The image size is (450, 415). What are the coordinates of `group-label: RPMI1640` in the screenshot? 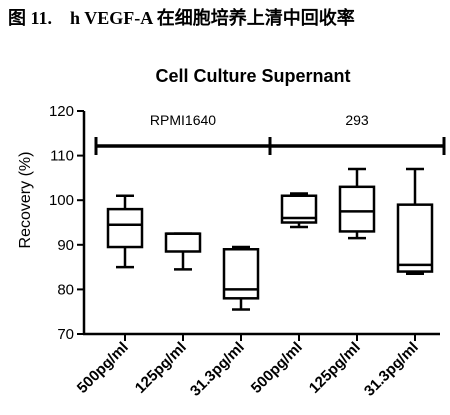 It's located at (183, 120).